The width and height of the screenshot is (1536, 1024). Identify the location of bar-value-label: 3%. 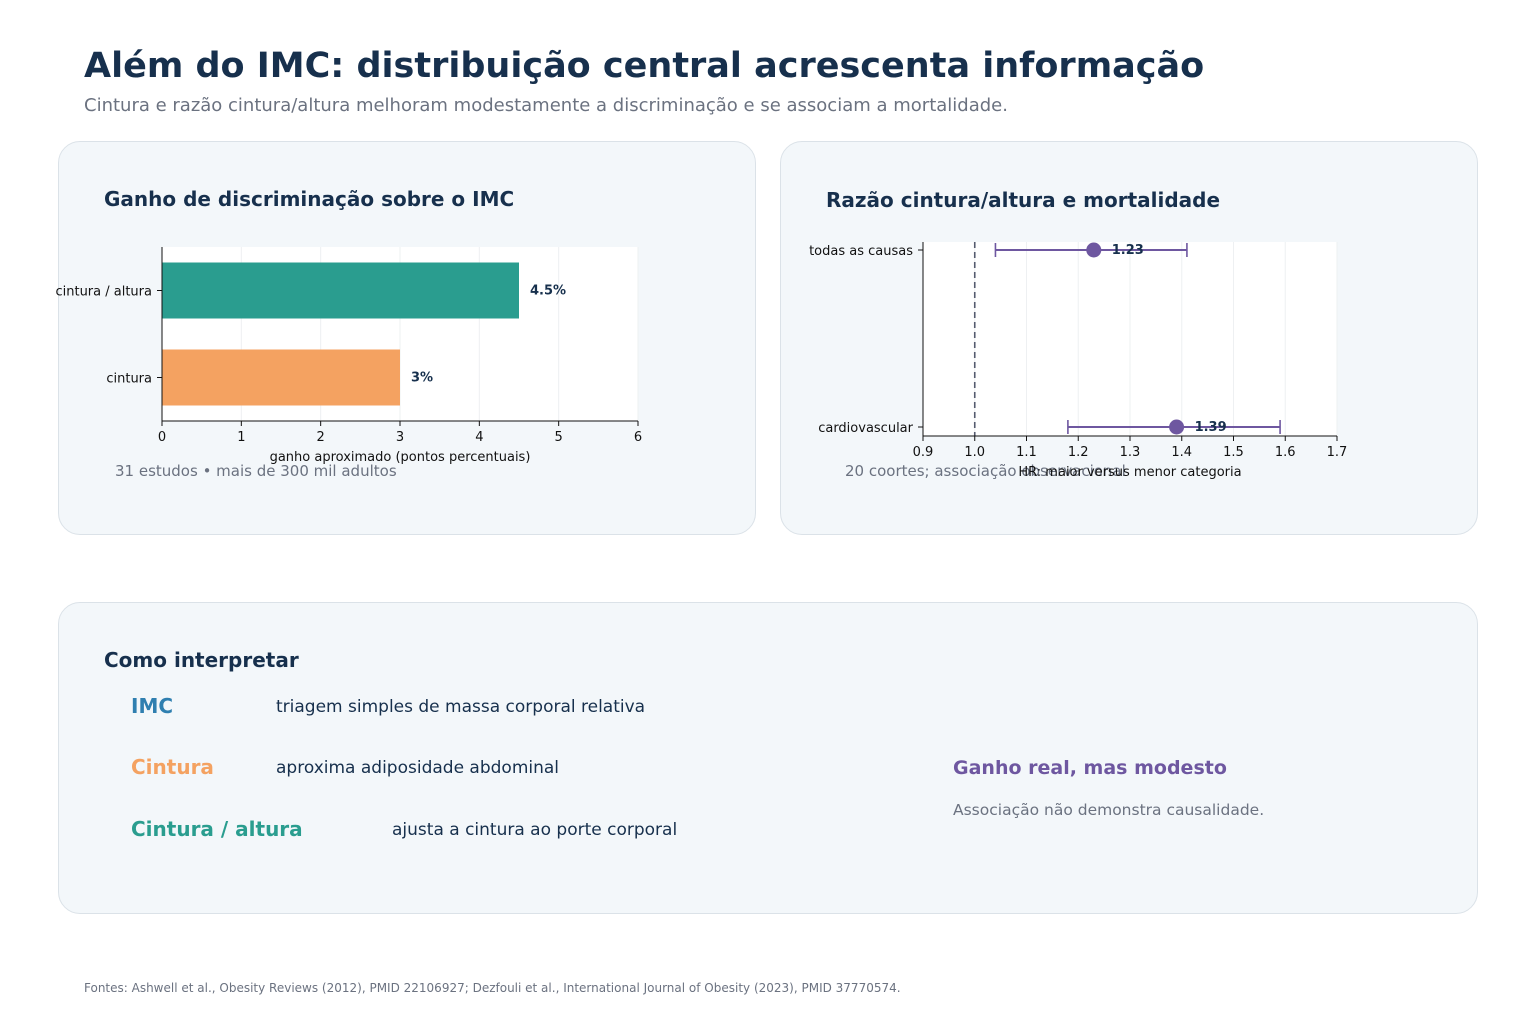
(422, 378).